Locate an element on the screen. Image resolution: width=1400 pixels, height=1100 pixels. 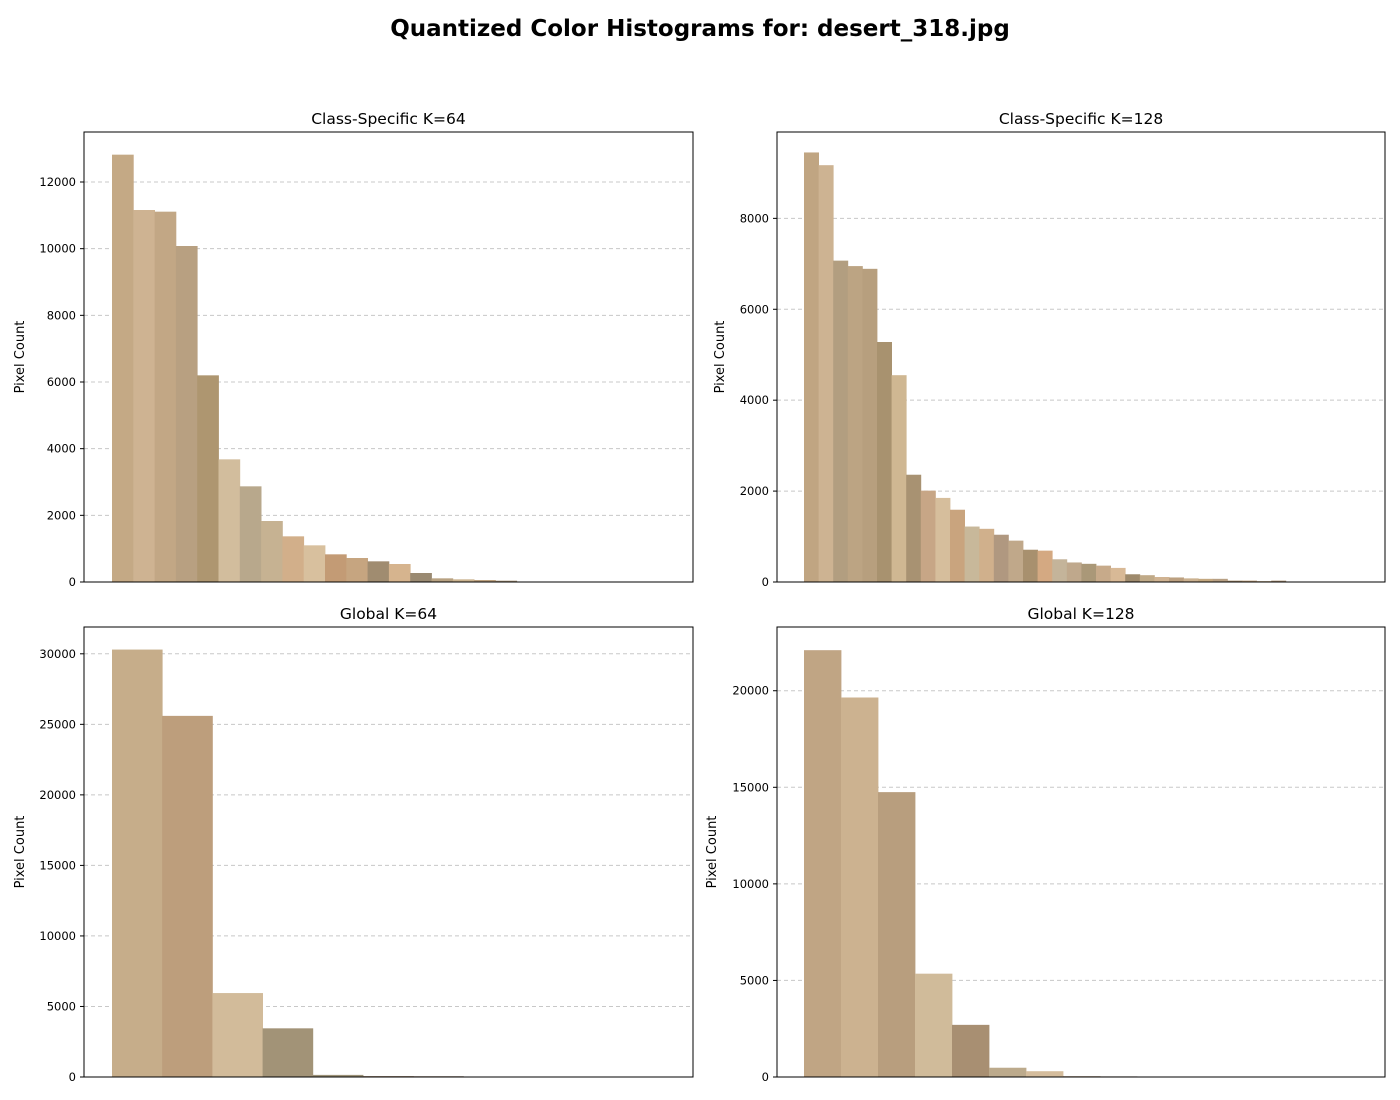
chart-title: Global K=64 is located at coordinates (388, 614).